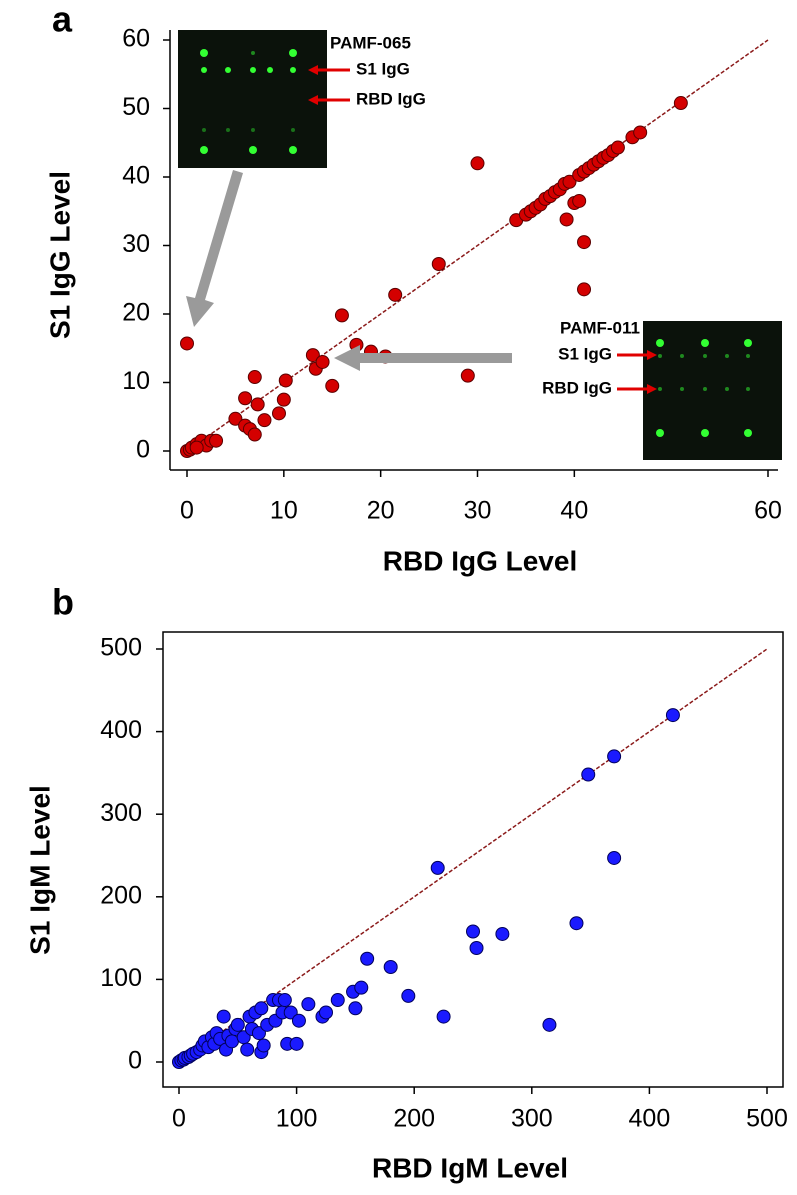  What do you see at coordinates (470, 1167) in the screenshot?
I see `x-axis-title: RBD IgM Level` at bounding box center [470, 1167].